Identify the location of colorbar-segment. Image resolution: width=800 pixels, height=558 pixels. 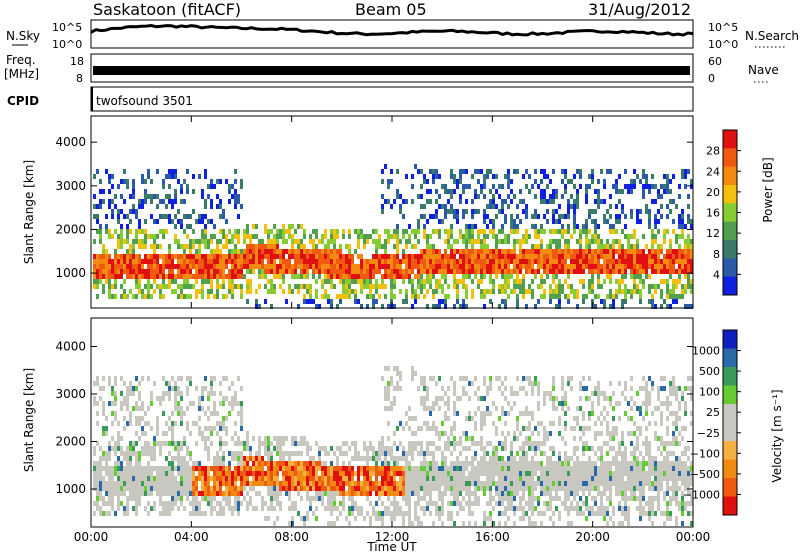
(730, 176).